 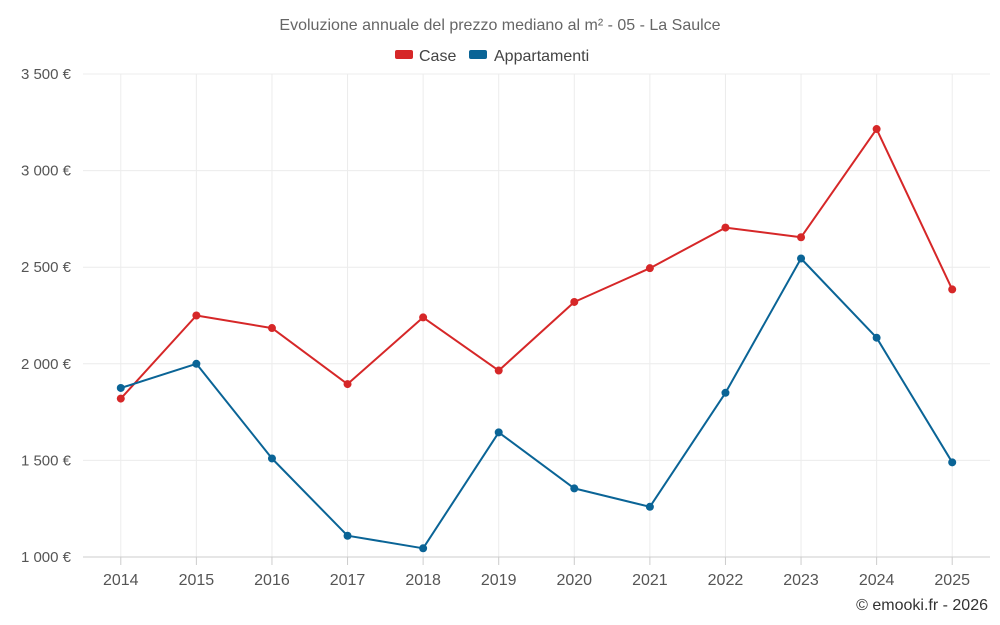 What do you see at coordinates (272, 580) in the screenshot?
I see `x-tick-label: 2016` at bounding box center [272, 580].